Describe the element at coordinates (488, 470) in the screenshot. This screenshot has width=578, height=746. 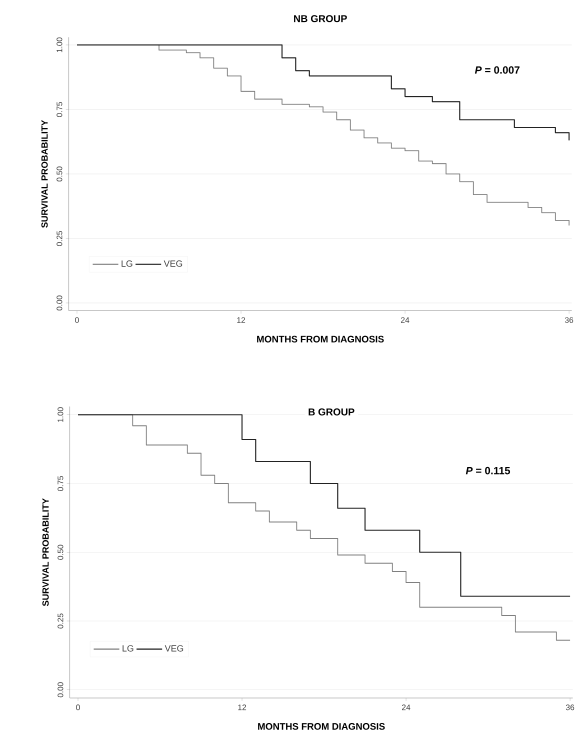
I see `annotation: P = 0.115` at that location.